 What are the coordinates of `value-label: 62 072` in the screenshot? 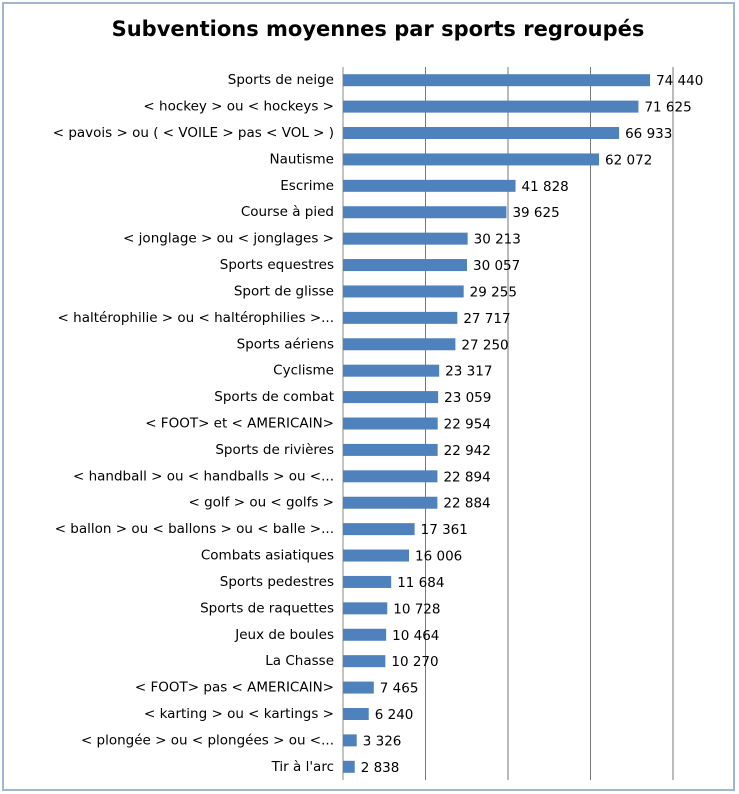 It's located at (628, 160).